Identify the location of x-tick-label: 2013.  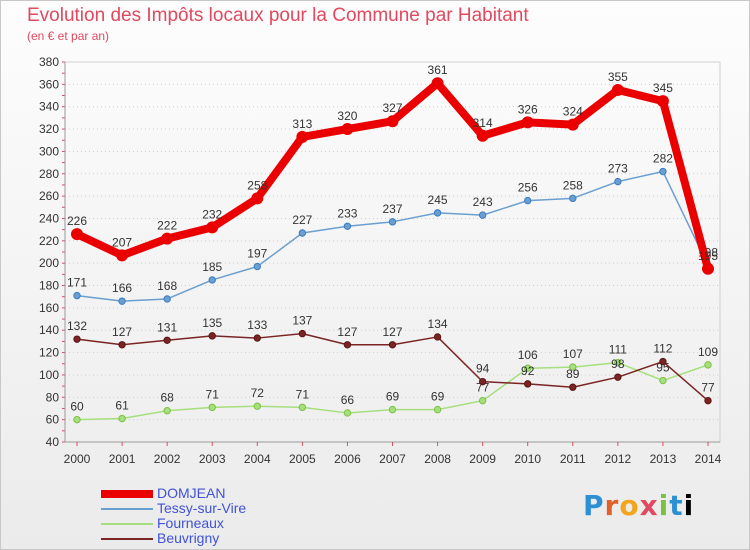
(663, 459).